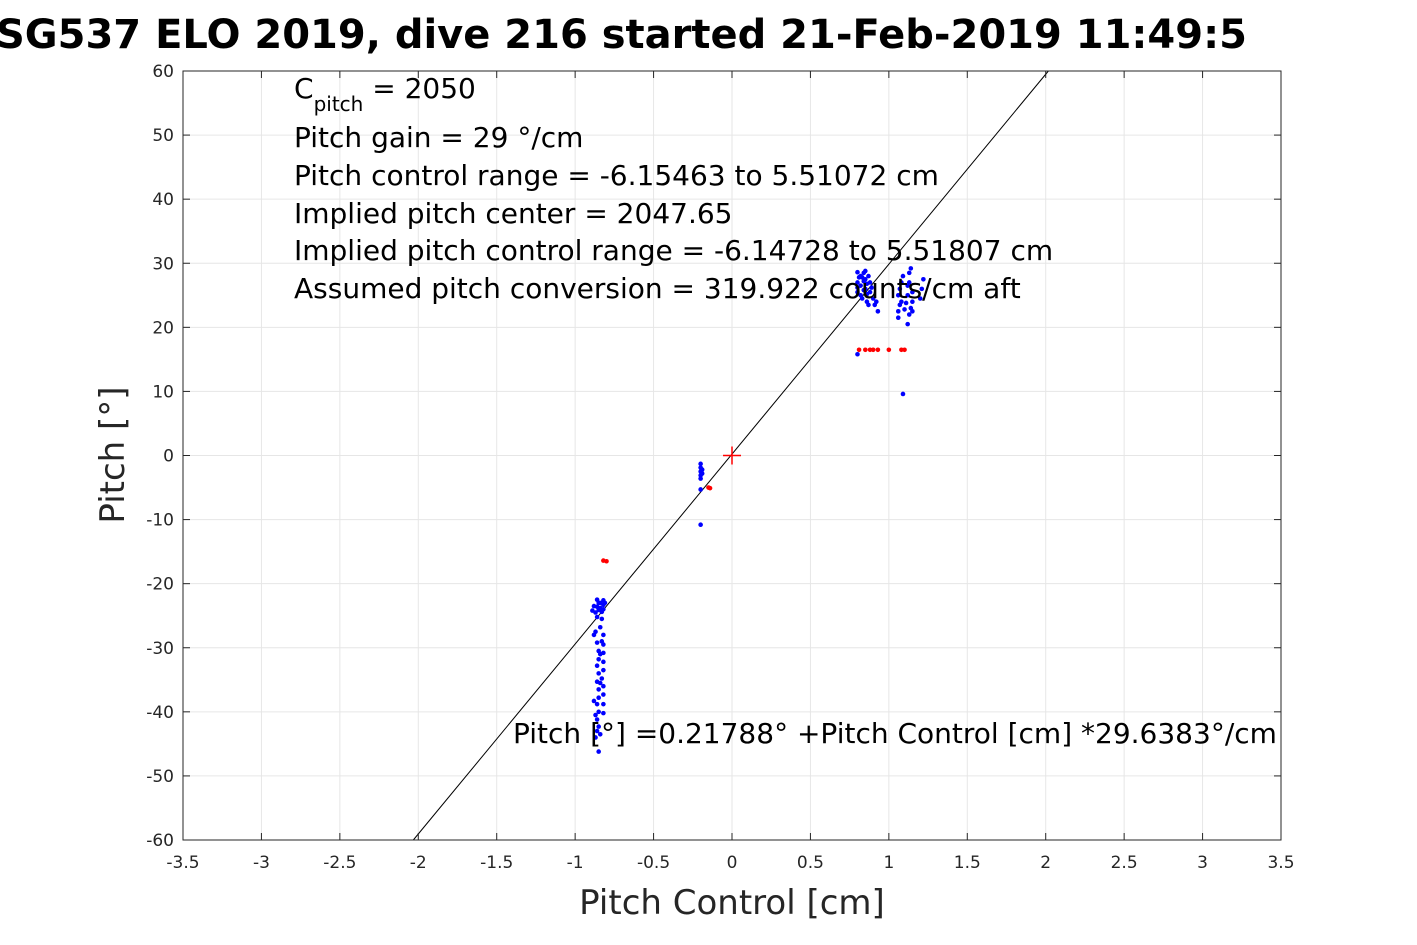 The image size is (1417, 945). What do you see at coordinates (160, 841) in the screenshot?
I see `y-tick-label: -60` at bounding box center [160, 841].